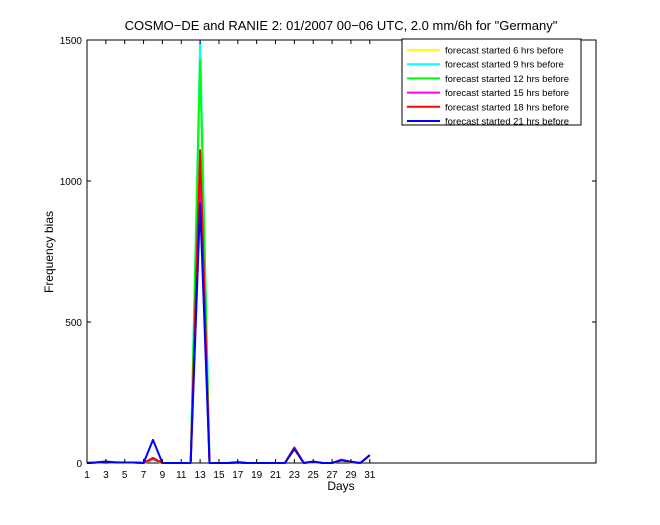 Image resolution: width=660 pixels, height=525 pixels. Describe the element at coordinates (314, 475) in the screenshot. I see `x-tick-label-12: 25` at that location.